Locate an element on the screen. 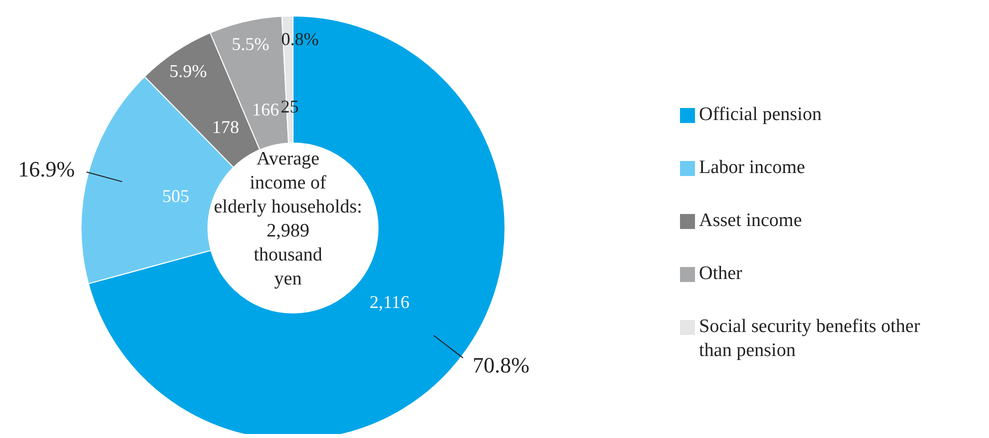 The height and width of the screenshot is (438, 989). data-label: 2,116 is located at coordinates (390, 302).